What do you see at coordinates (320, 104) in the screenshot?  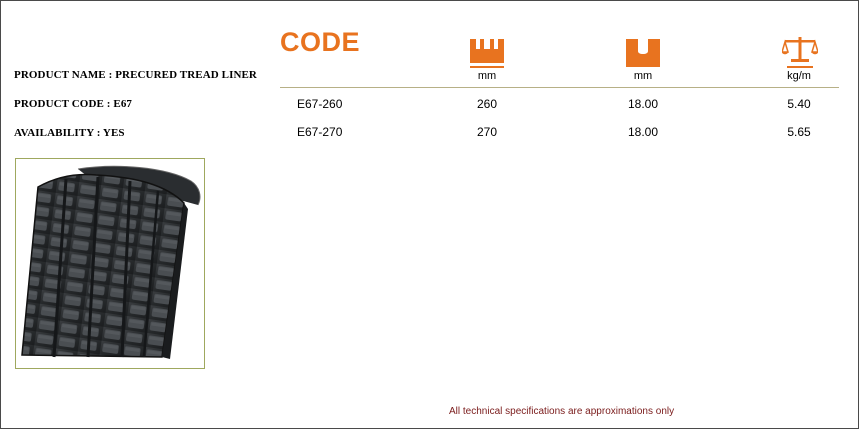 I see `row-1-code: E67-260` at bounding box center [320, 104].